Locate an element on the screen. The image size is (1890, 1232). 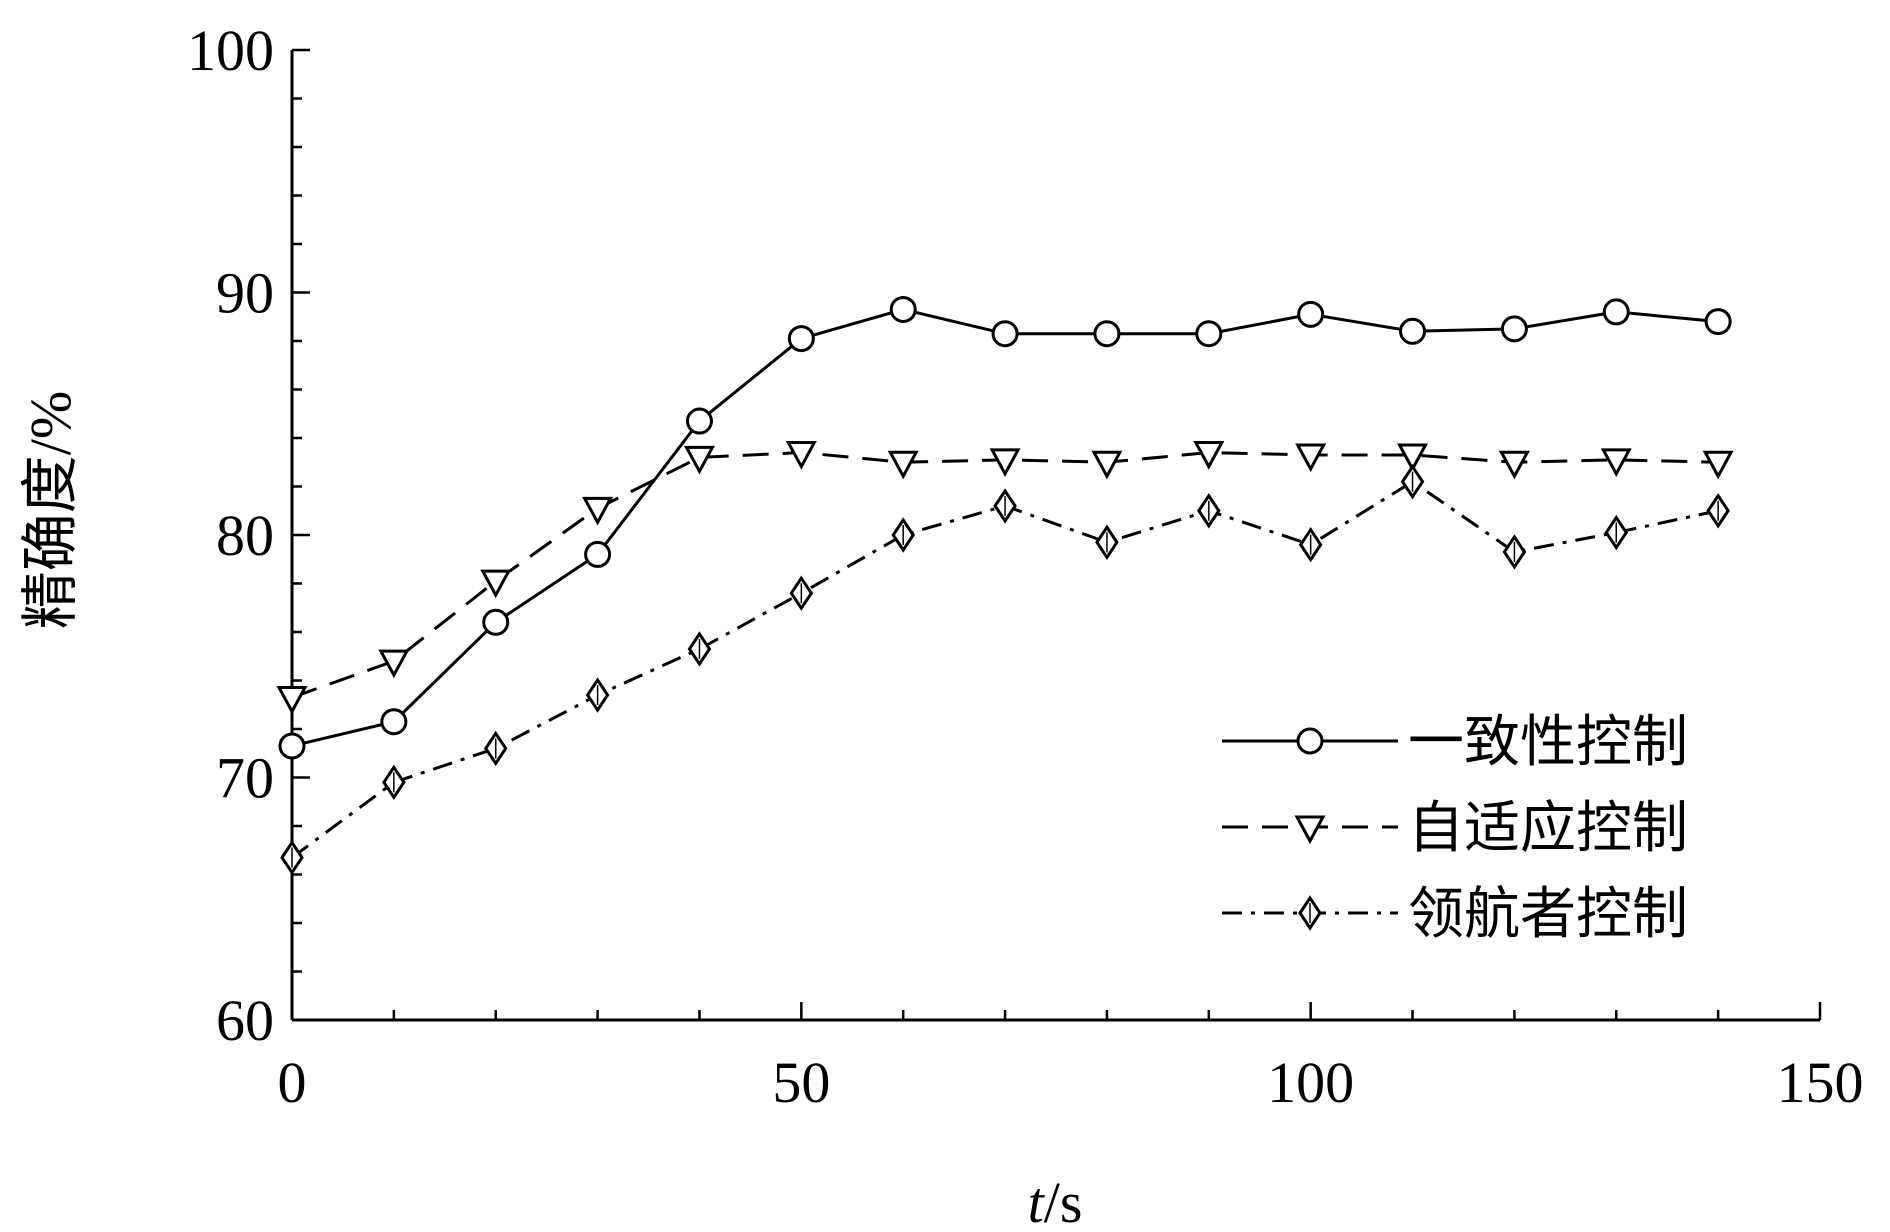
x-tick-label: 150 is located at coordinates (1820, 1082).